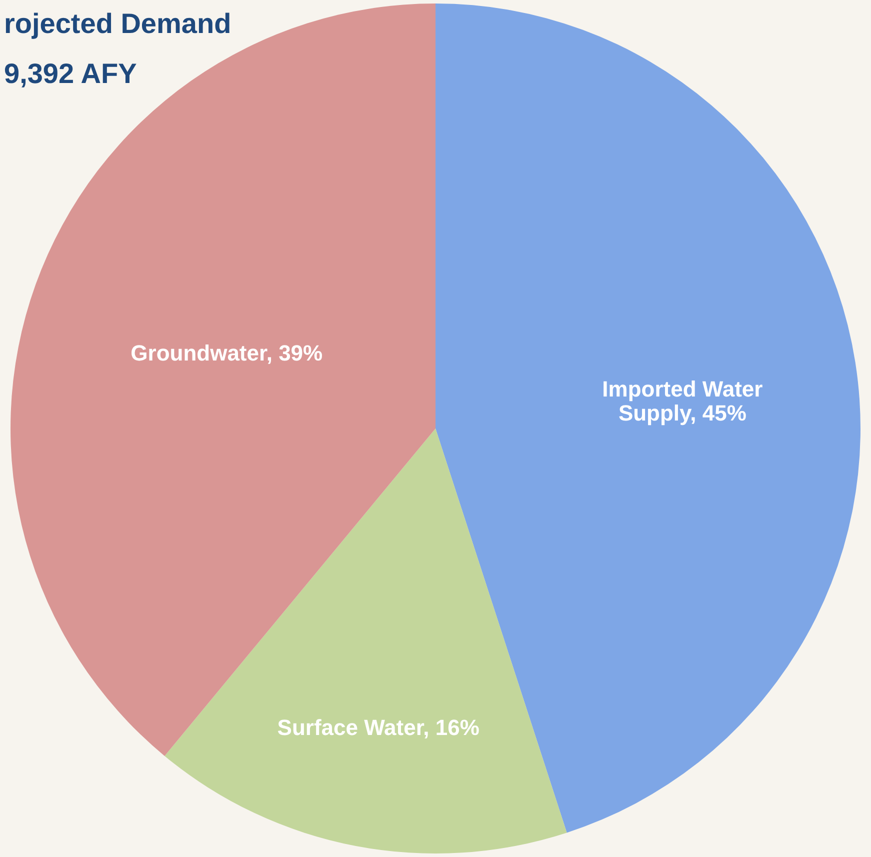  What do you see at coordinates (683, 401) in the screenshot?
I see `slice-label: Imported Water Supply, 45%` at bounding box center [683, 401].